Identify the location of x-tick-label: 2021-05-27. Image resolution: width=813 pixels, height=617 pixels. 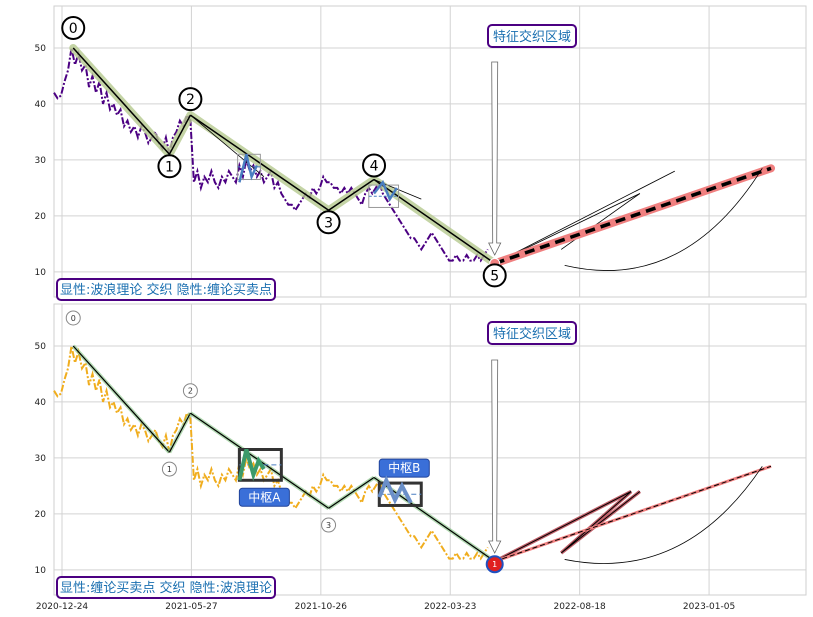
(191, 607).